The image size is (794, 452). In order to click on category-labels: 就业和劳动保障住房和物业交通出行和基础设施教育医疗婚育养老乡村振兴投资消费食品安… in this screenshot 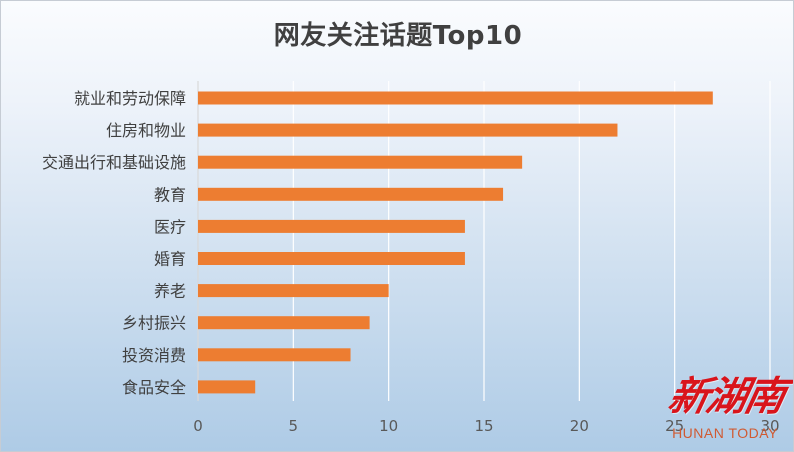, I will do `click(114, 243)`.